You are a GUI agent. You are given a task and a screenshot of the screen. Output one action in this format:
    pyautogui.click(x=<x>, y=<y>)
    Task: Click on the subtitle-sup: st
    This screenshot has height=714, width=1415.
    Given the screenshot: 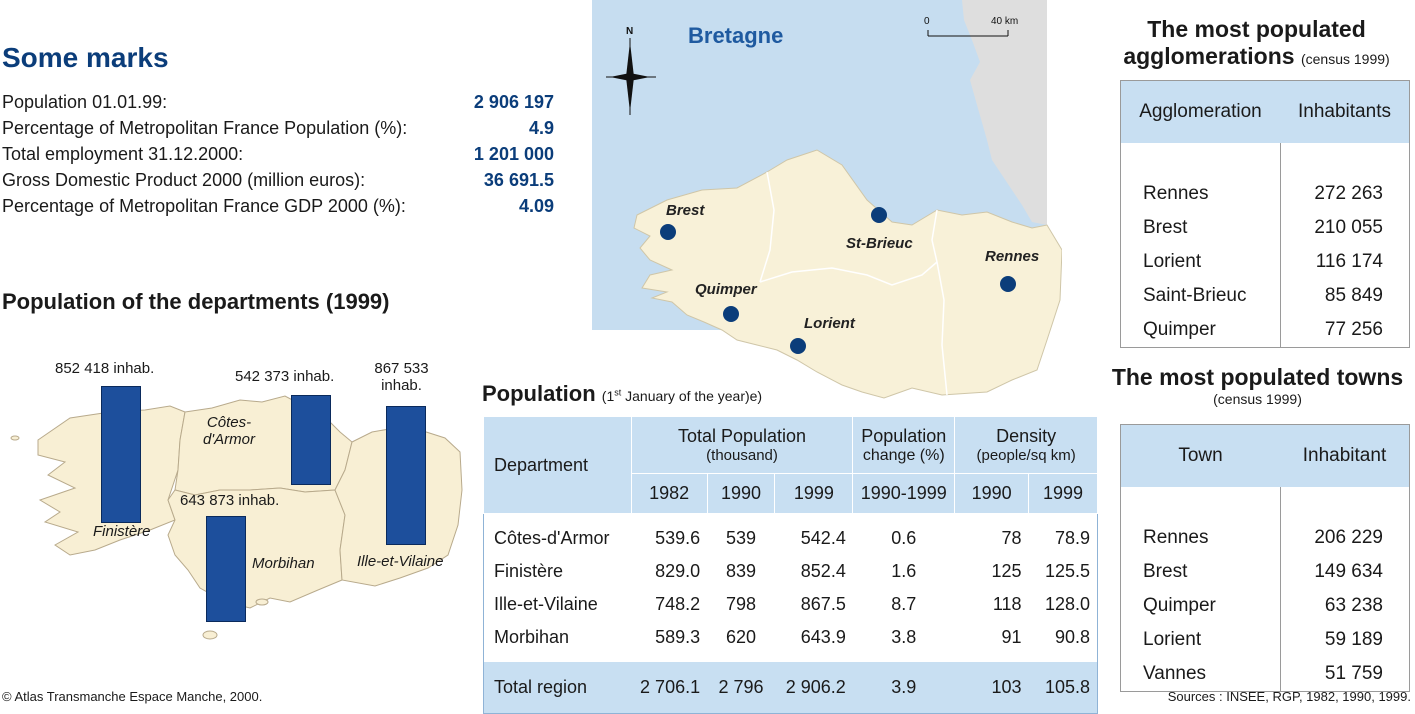 What is the action you would take?
    pyautogui.click(x=618, y=392)
    